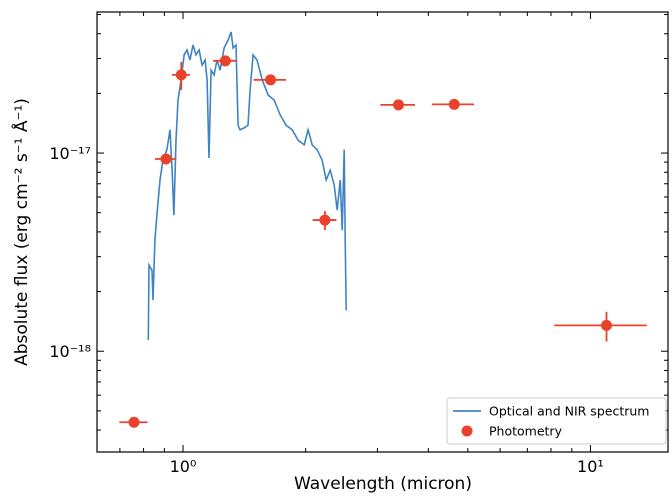 This screenshot has width=672, height=501. What do you see at coordinates (556, 421) in the screenshot?
I see `legend-box` at bounding box center [556, 421].